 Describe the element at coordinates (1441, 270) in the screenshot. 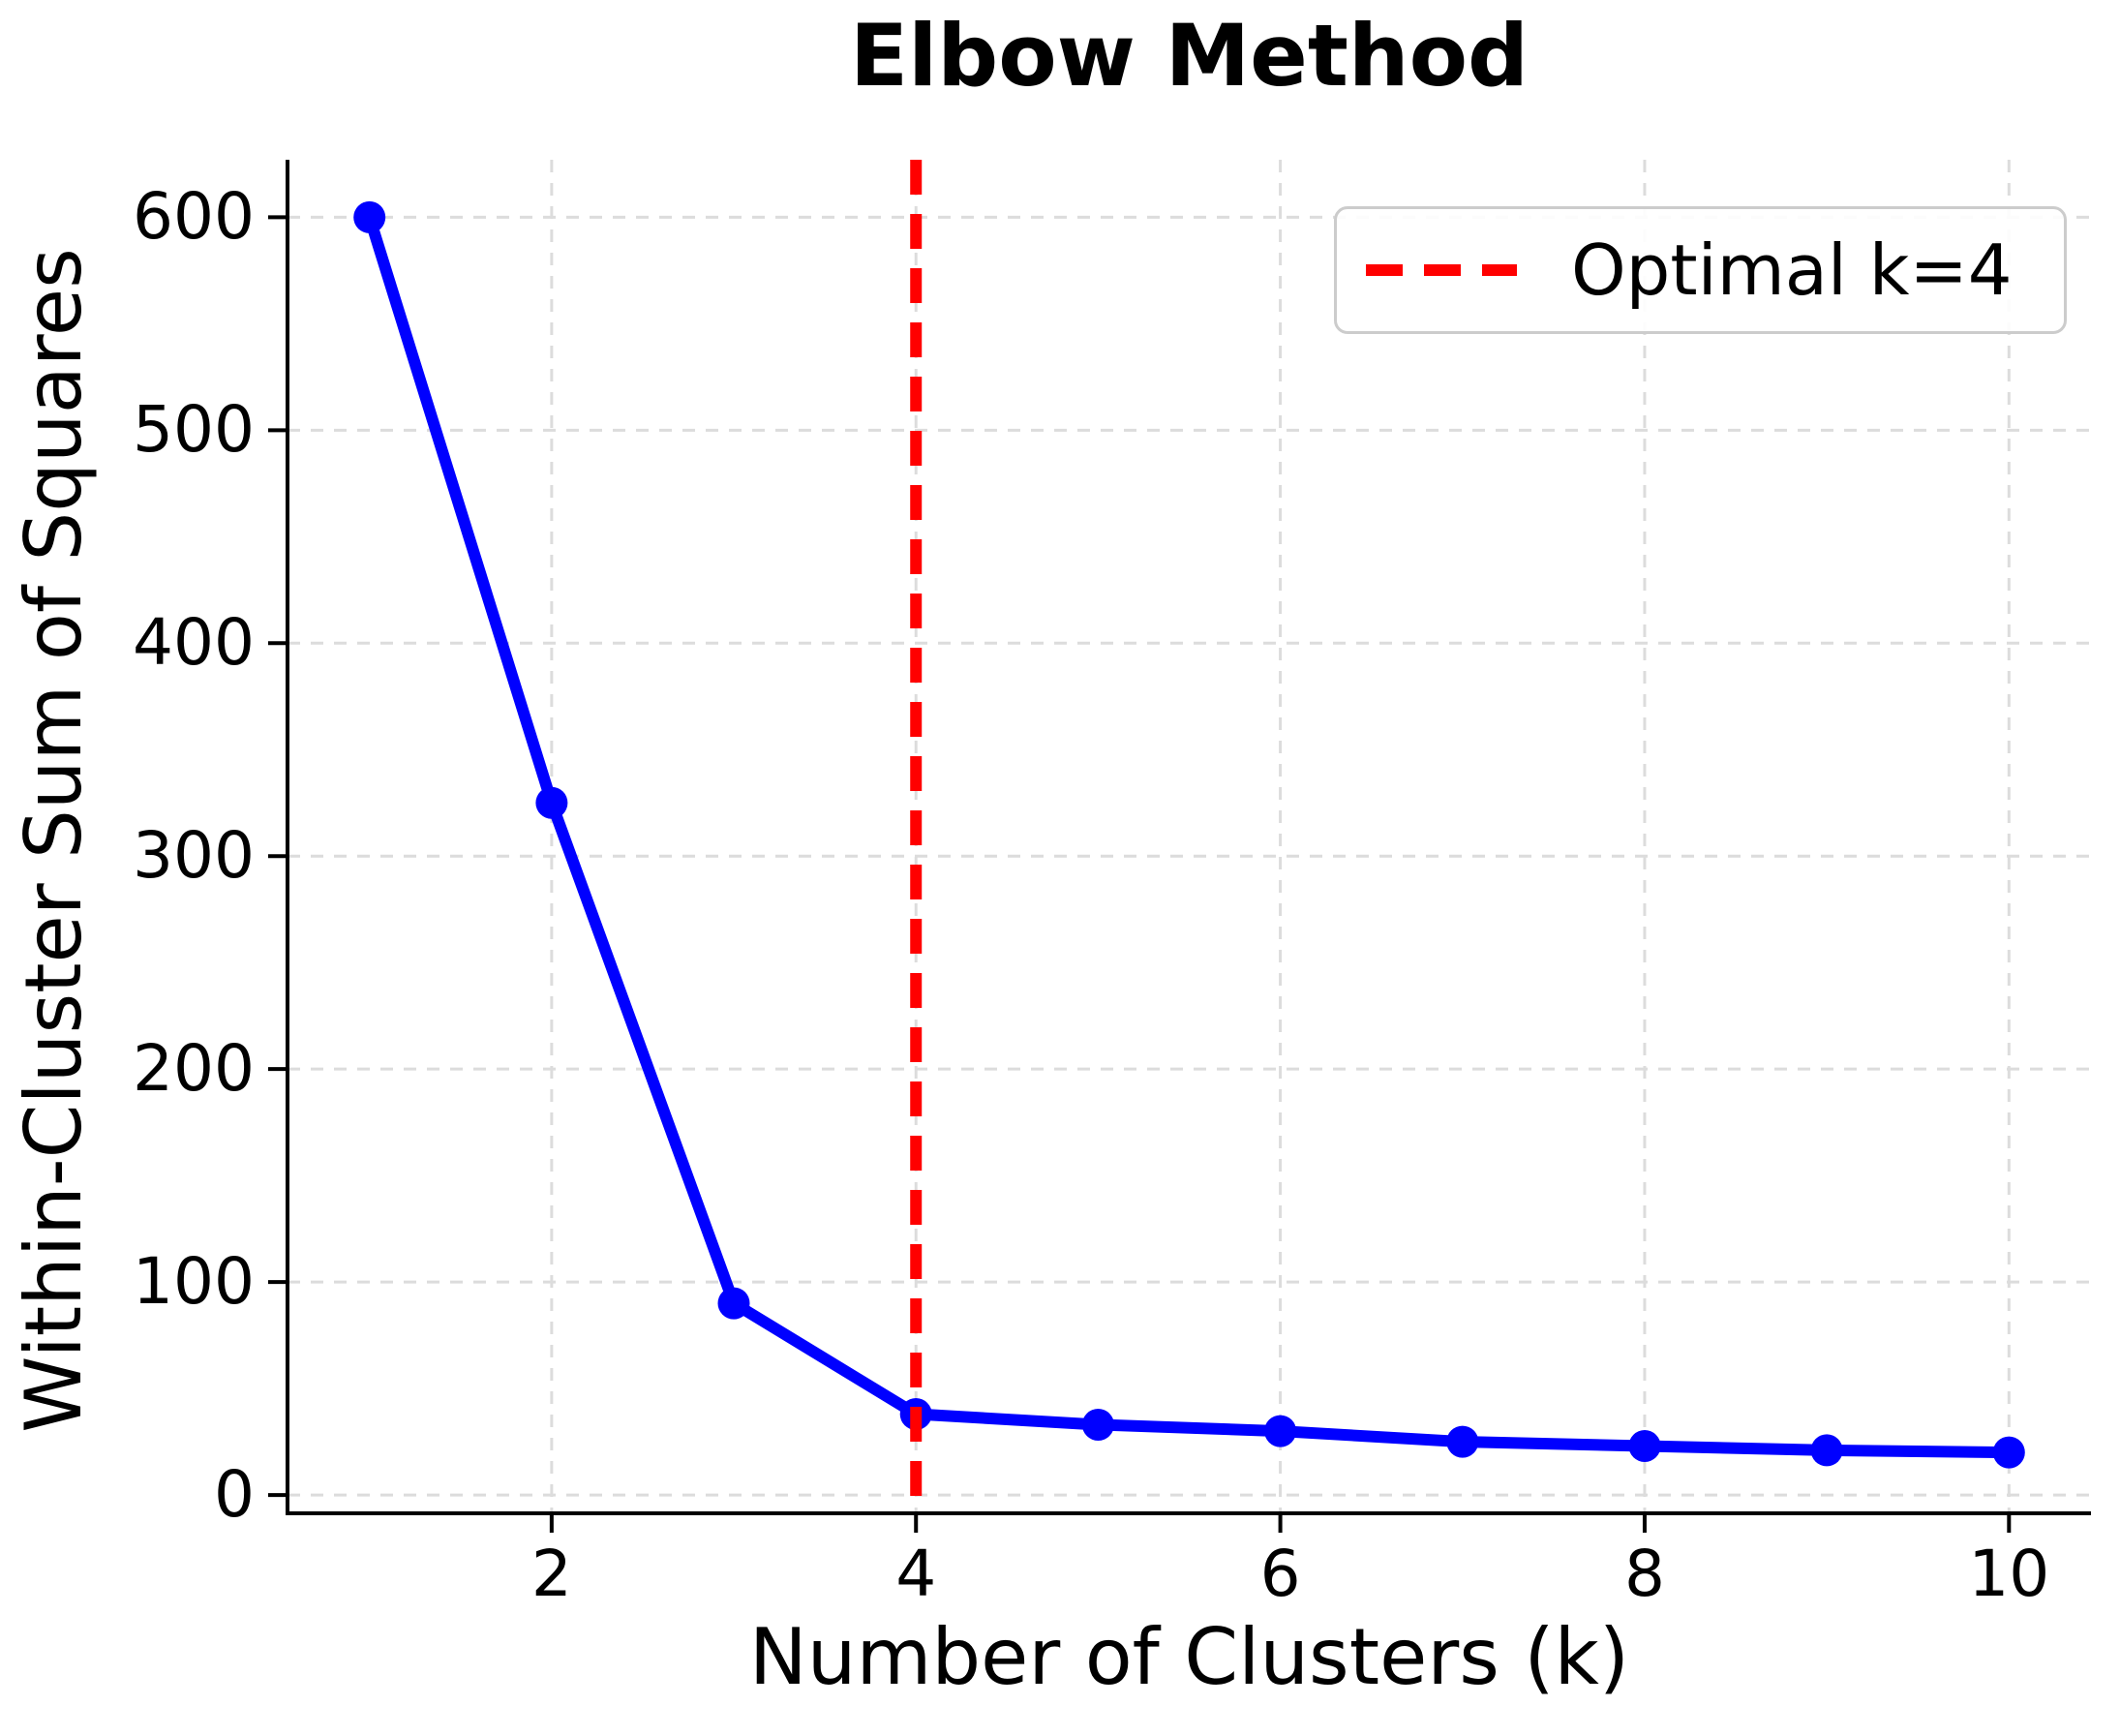

I see `legend-dashed-line-icon` at that location.